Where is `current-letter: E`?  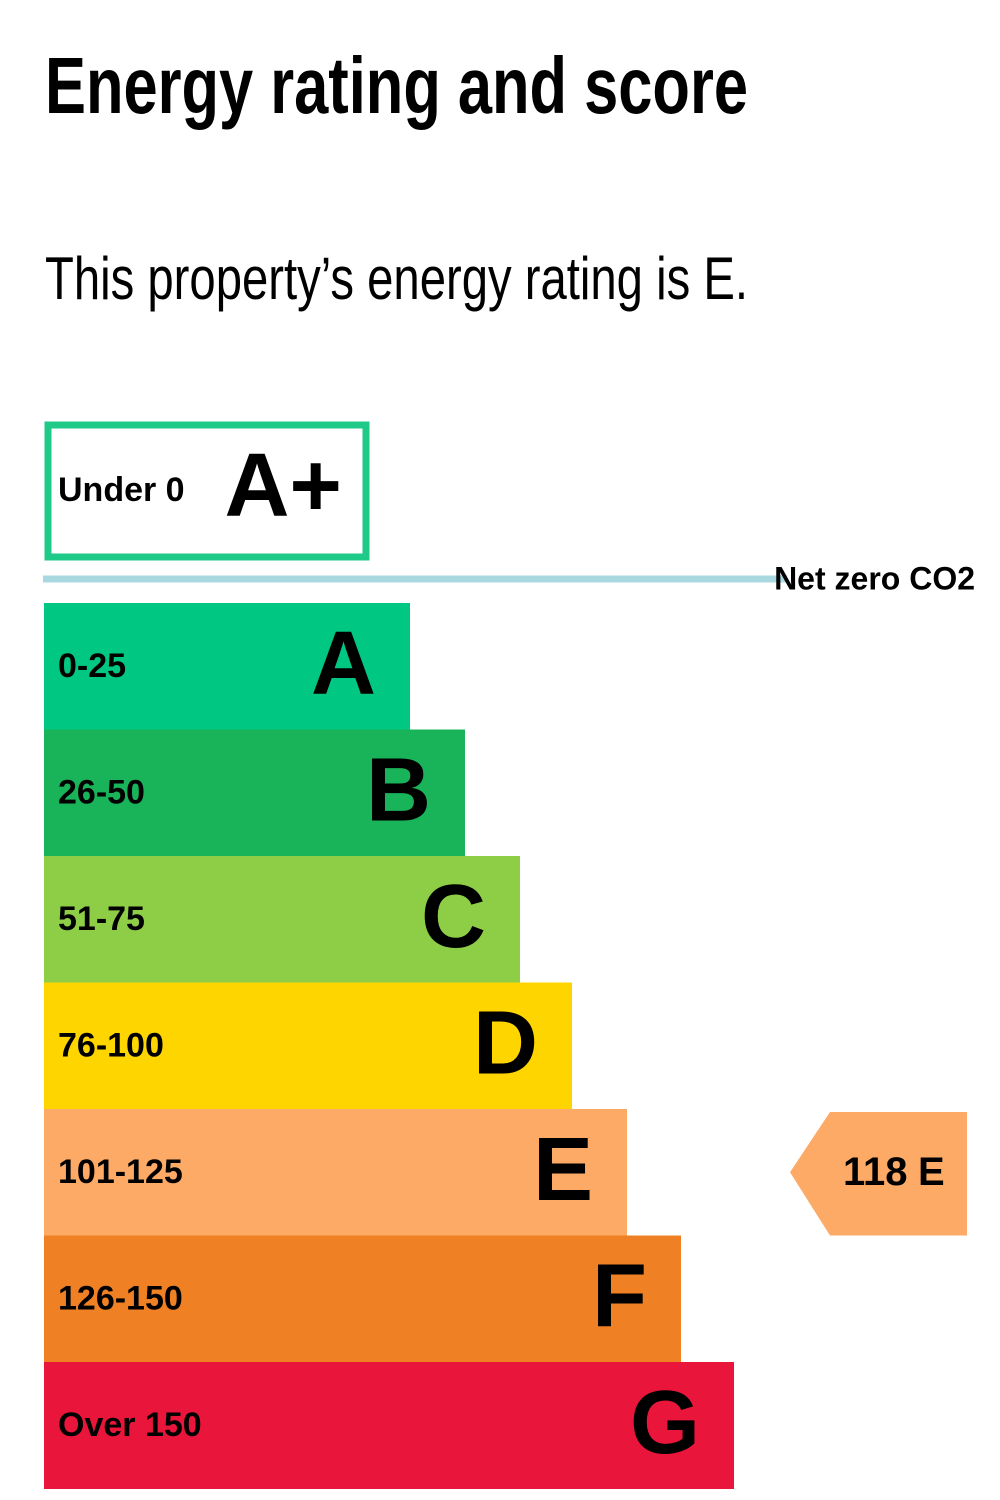 current-letter: E is located at coordinates (931, 1172).